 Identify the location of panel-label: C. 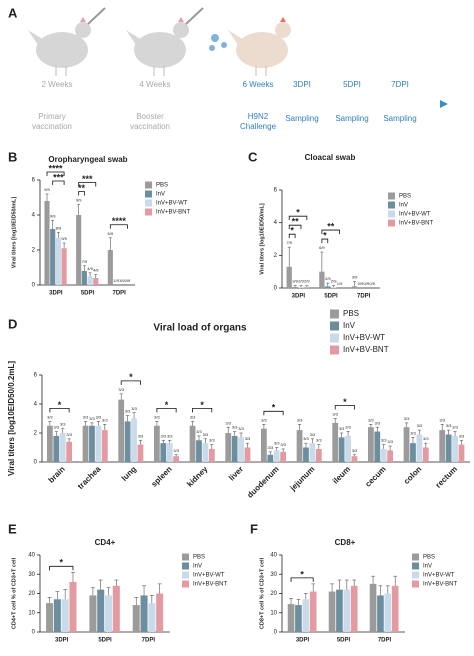
(253, 156).